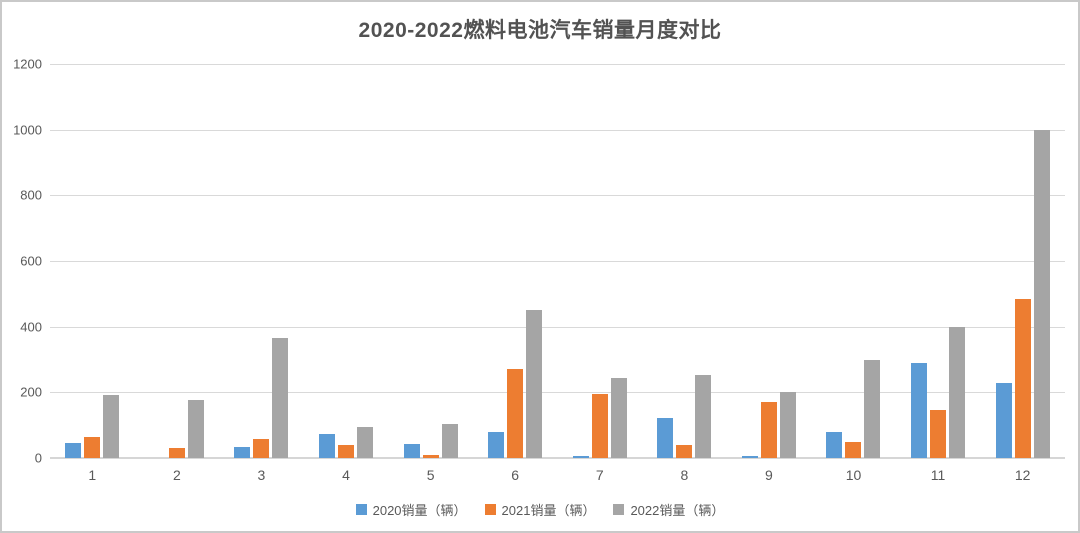 The width and height of the screenshot is (1080, 533). Describe the element at coordinates (31, 392) in the screenshot. I see `y-tick-label-200: 200` at that location.